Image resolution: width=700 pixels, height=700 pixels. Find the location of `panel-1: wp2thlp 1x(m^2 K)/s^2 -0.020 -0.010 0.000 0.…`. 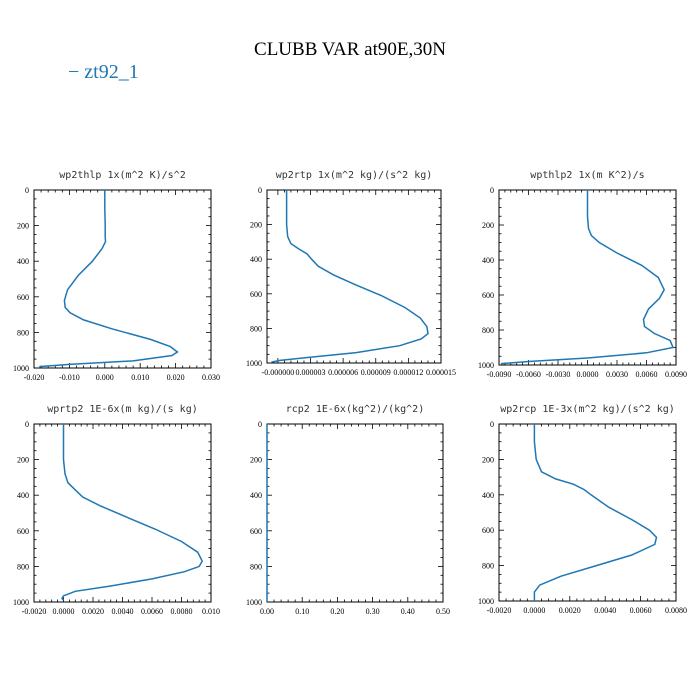

panel-1: wp2thlp 1x(m^2 K)/s^2 -0.020 -0.010 0.000 0.… is located at coordinates (116, 276).